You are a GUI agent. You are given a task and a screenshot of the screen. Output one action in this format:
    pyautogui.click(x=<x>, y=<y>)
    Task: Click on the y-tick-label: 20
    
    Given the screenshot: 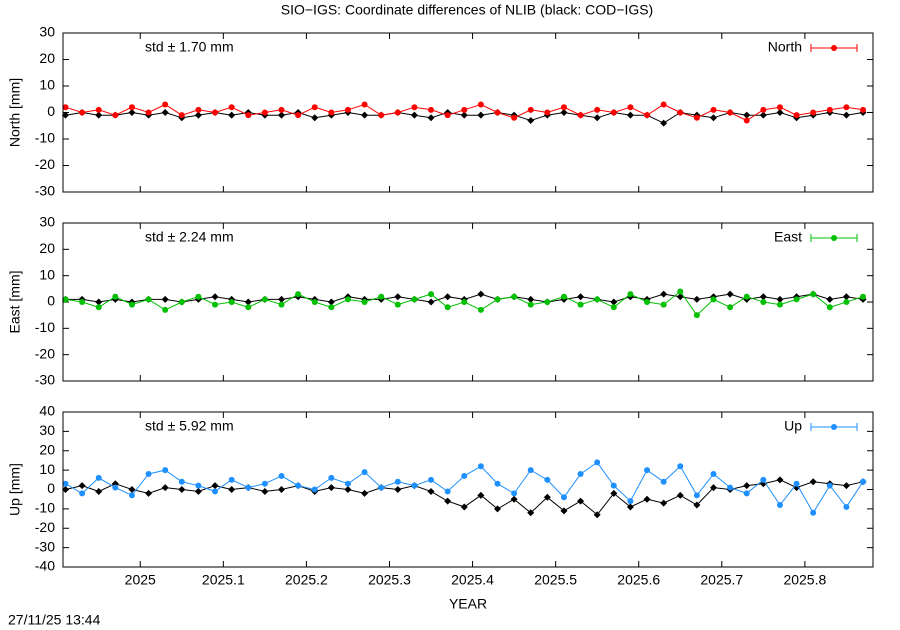 What is the action you would take?
    pyautogui.click(x=47, y=58)
    